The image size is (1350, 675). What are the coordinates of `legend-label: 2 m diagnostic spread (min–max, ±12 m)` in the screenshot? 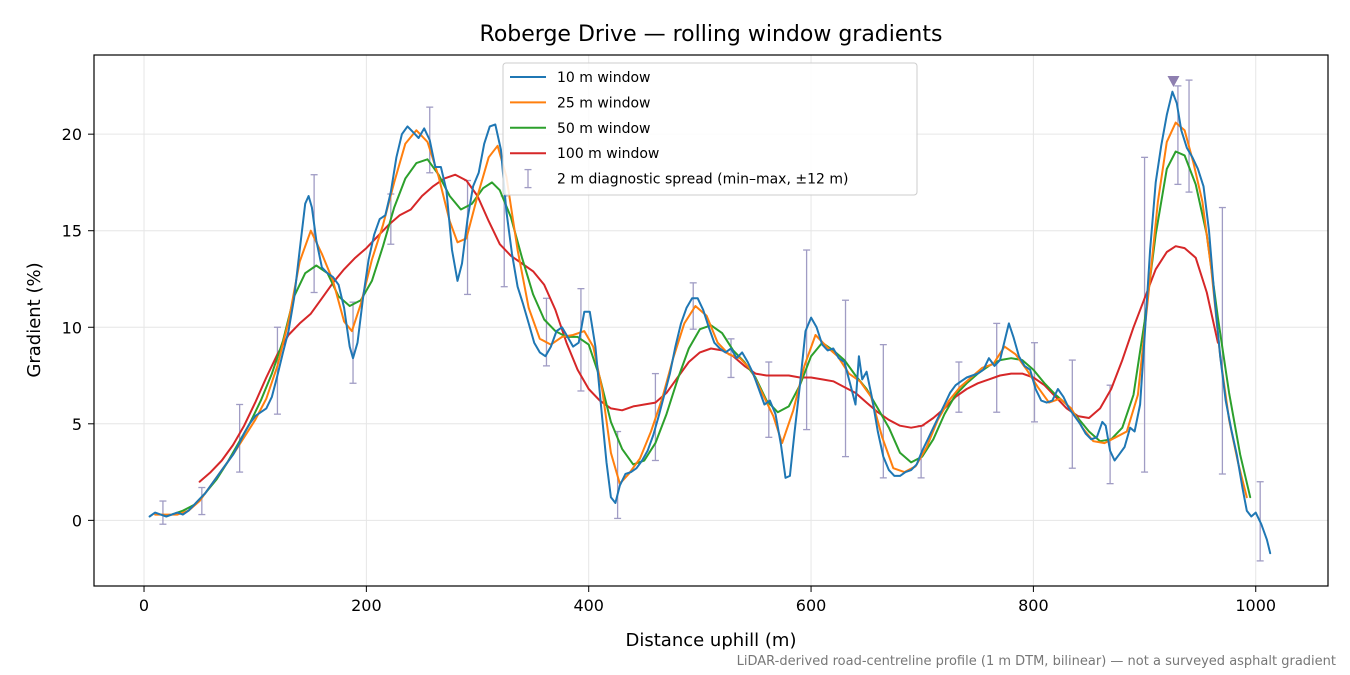 It's located at (702, 180).